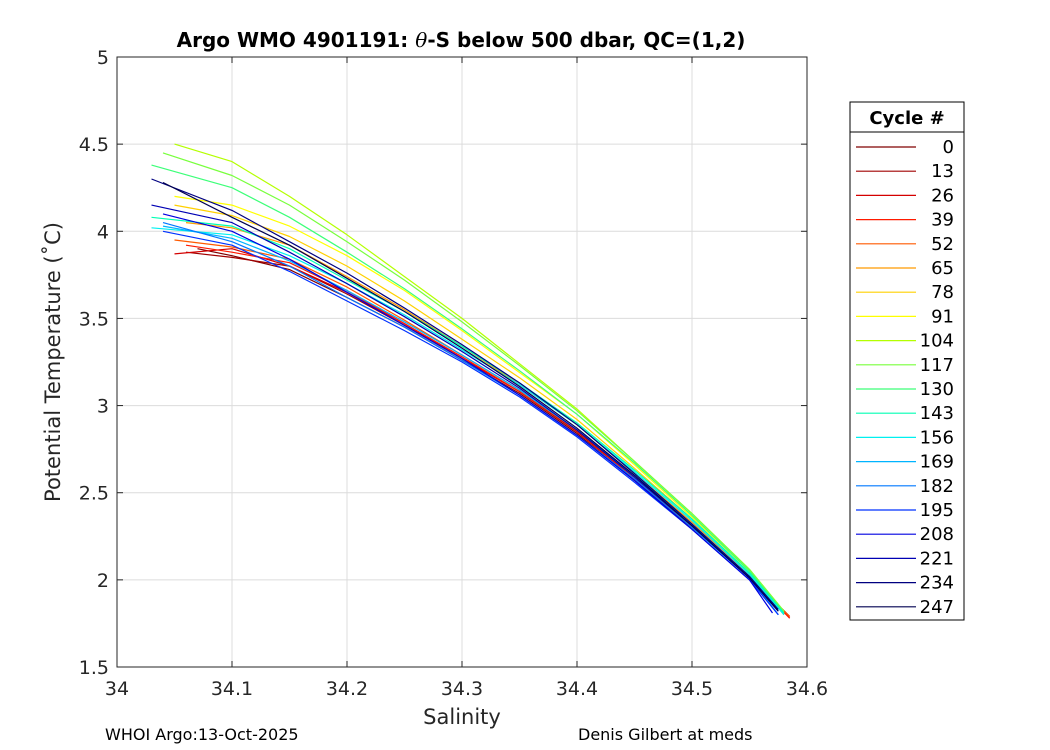  What do you see at coordinates (296, 40) in the screenshot?
I see `chart-title-prefix: Argo WMO 4901191:` at bounding box center [296, 40].